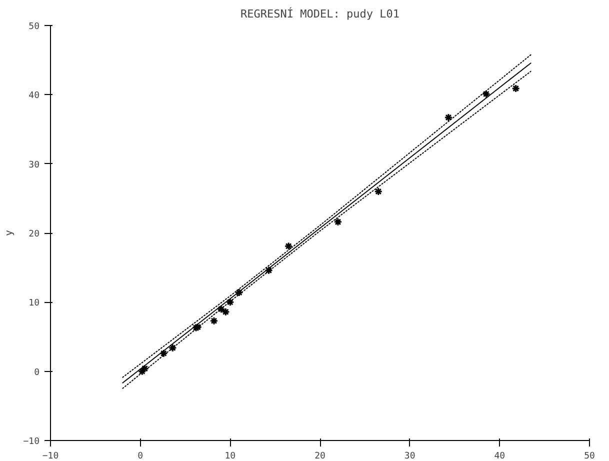 The image size is (609, 461). I want to click on y-tick-label: 10, so click(34, 303).